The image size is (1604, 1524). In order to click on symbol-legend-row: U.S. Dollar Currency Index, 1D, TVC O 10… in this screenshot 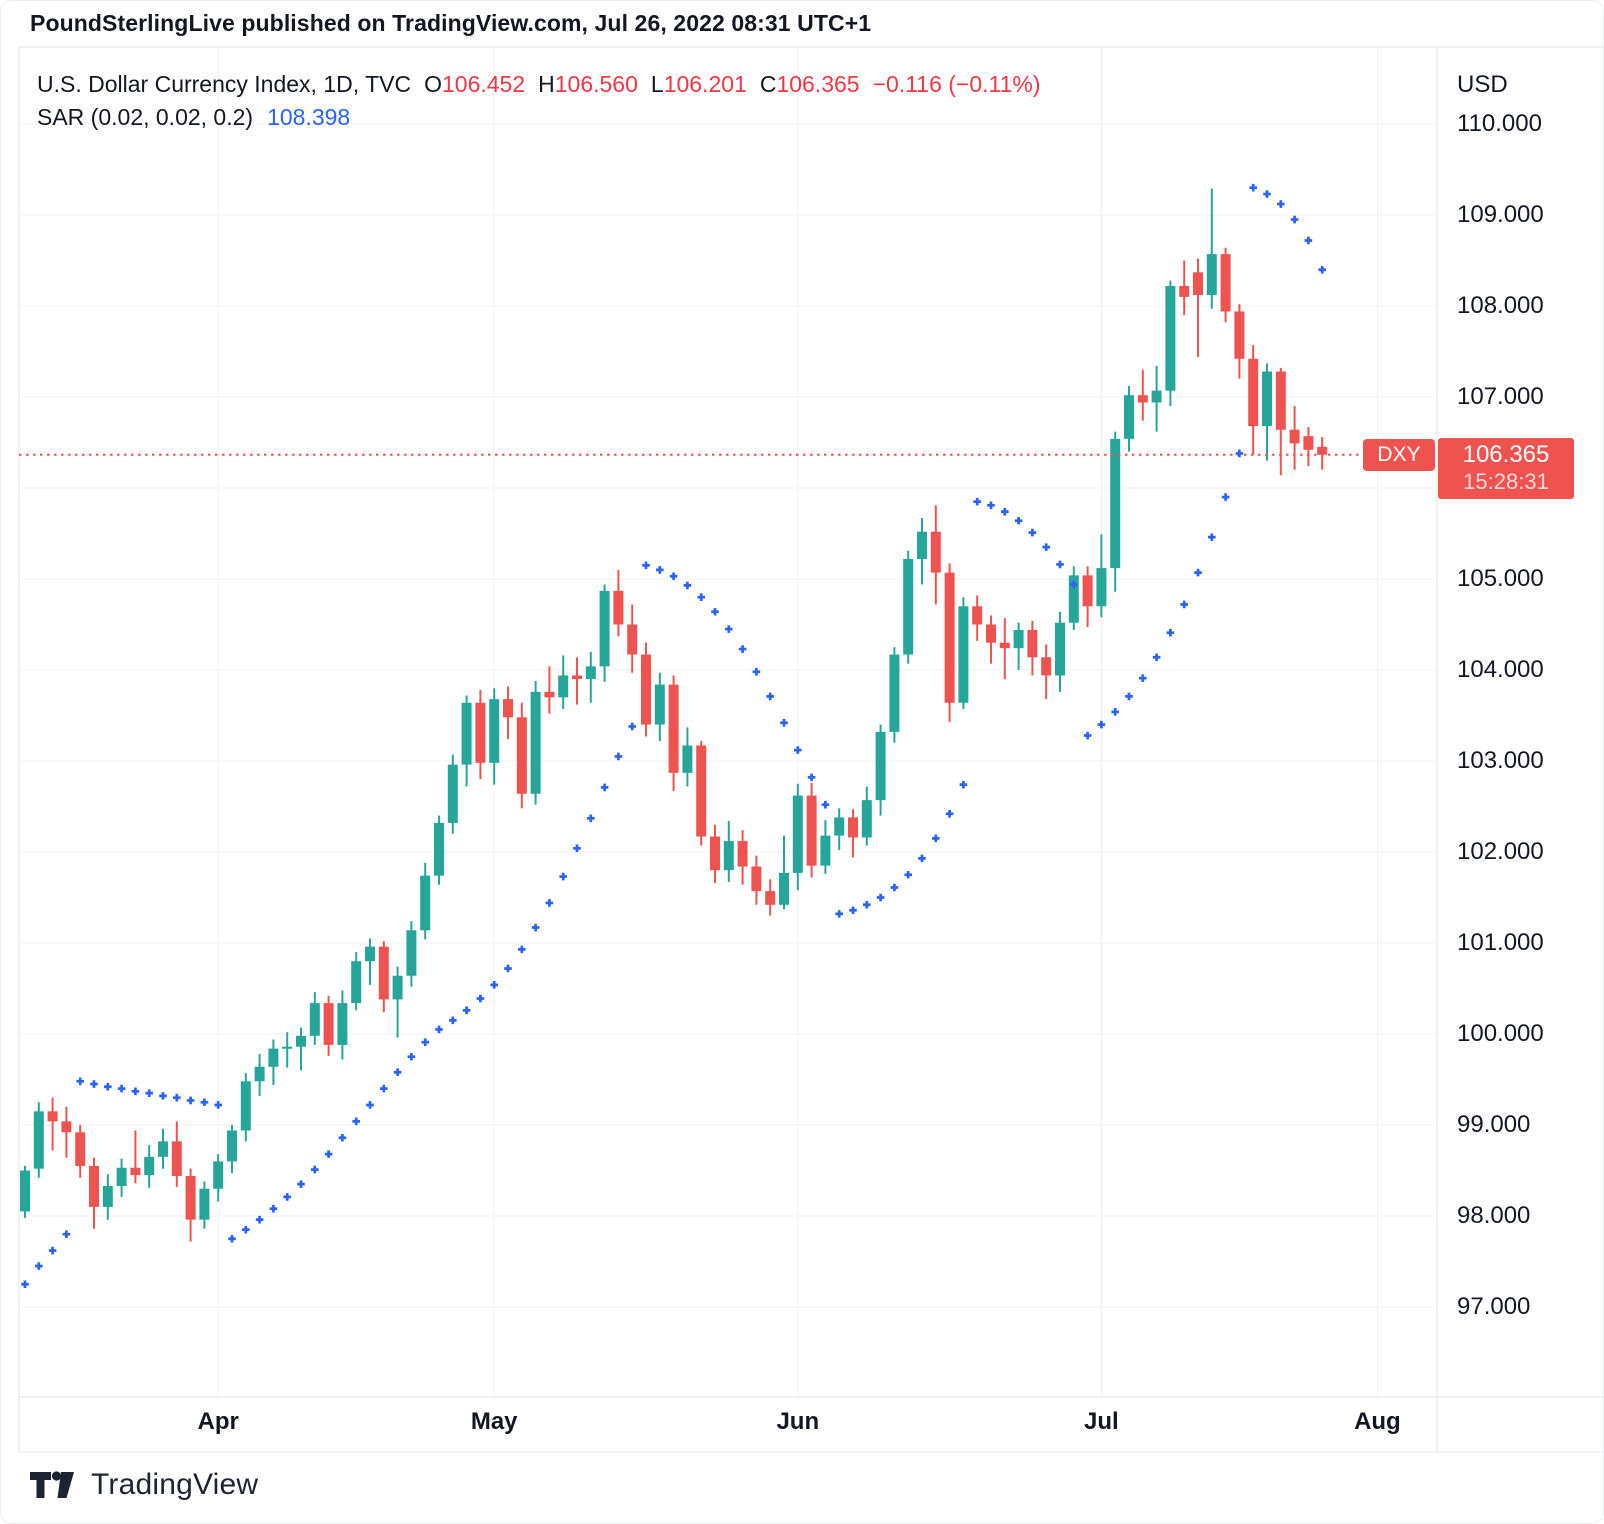, I will do `click(539, 84)`.